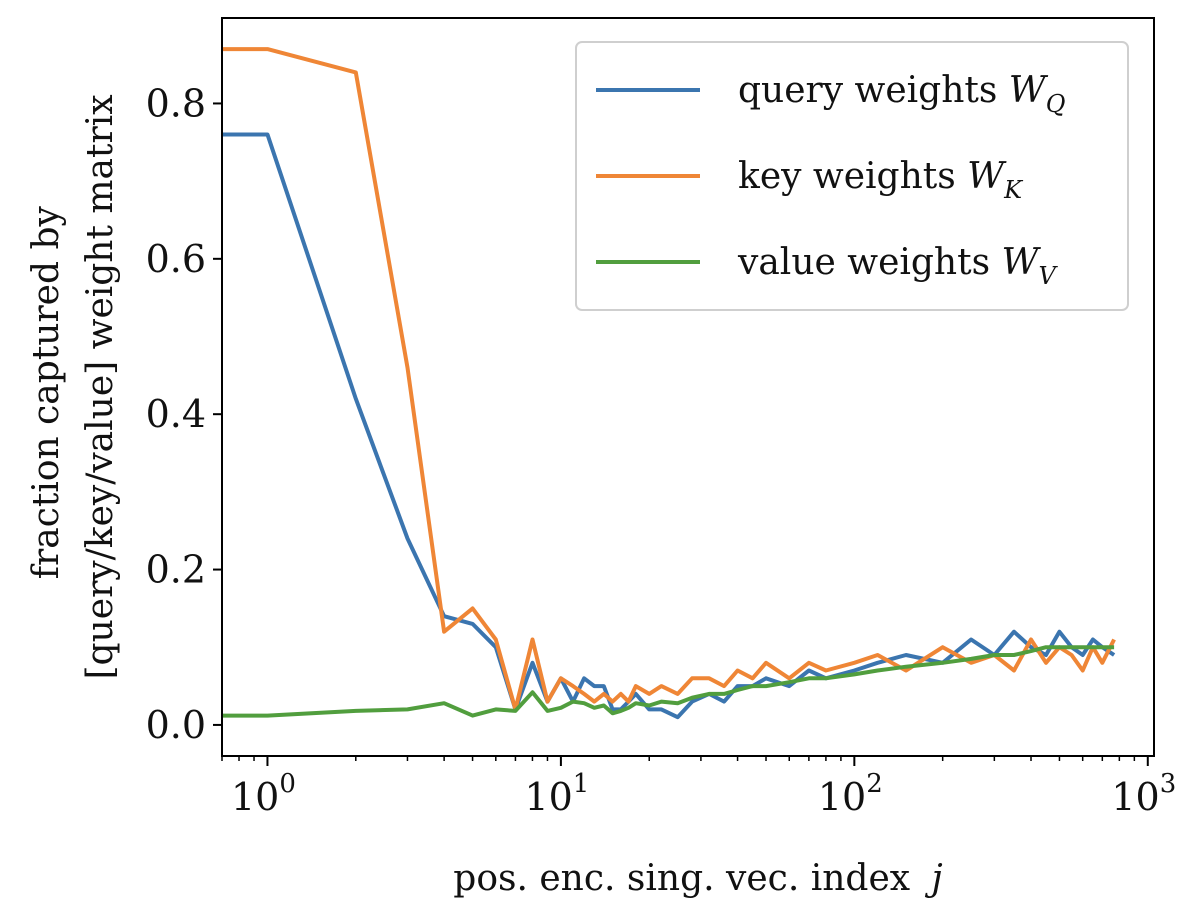 This screenshot has height=918, width=1196. What do you see at coordinates (934, 878) in the screenshot?
I see `x-axis-label-var: j` at bounding box center [934, 878].